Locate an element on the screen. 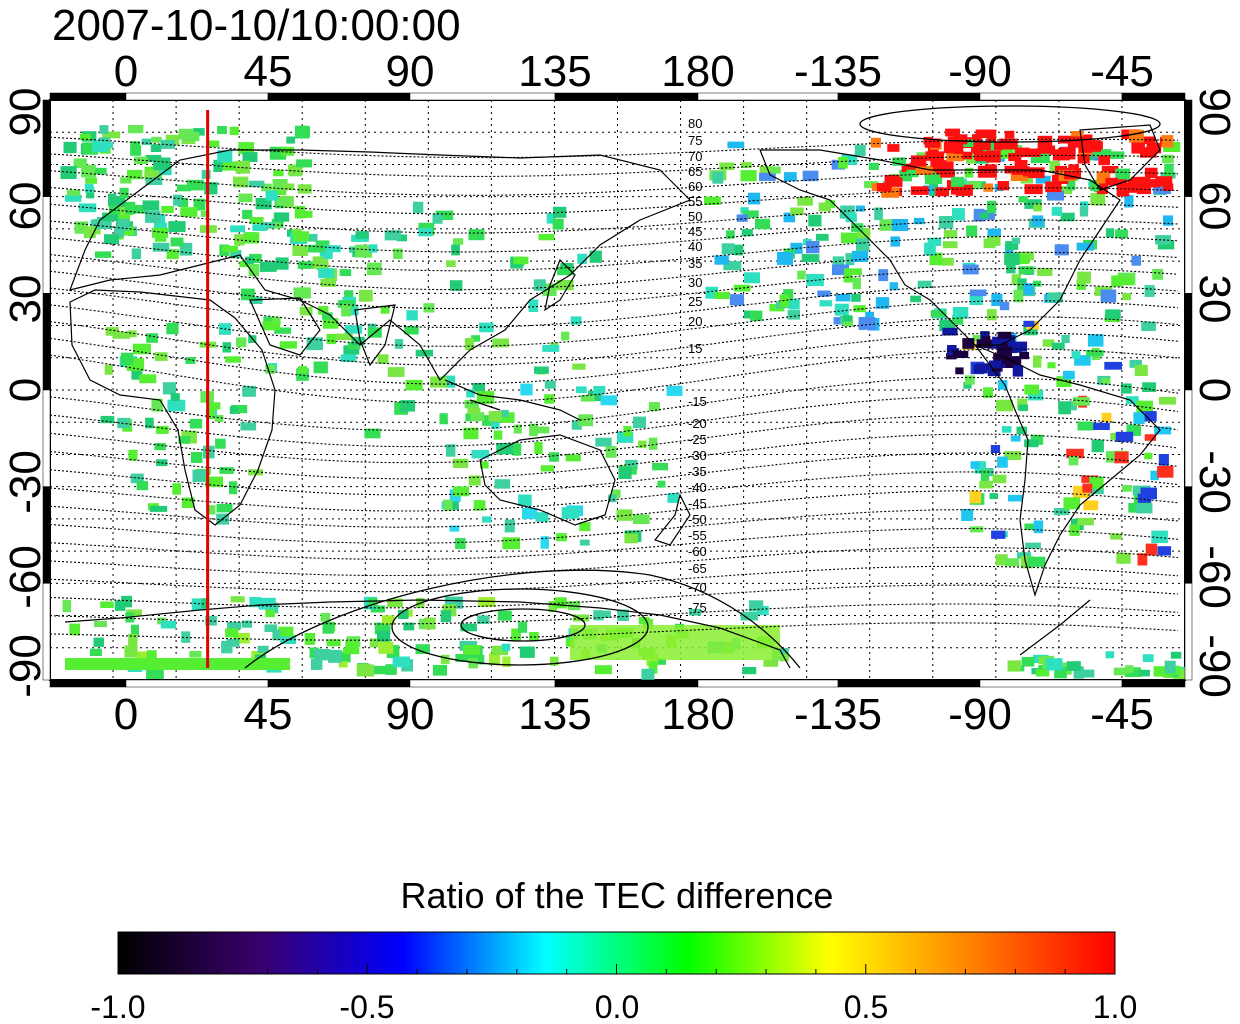  x-tick-label-bottom: 180 is located at coordinates (697, 714).